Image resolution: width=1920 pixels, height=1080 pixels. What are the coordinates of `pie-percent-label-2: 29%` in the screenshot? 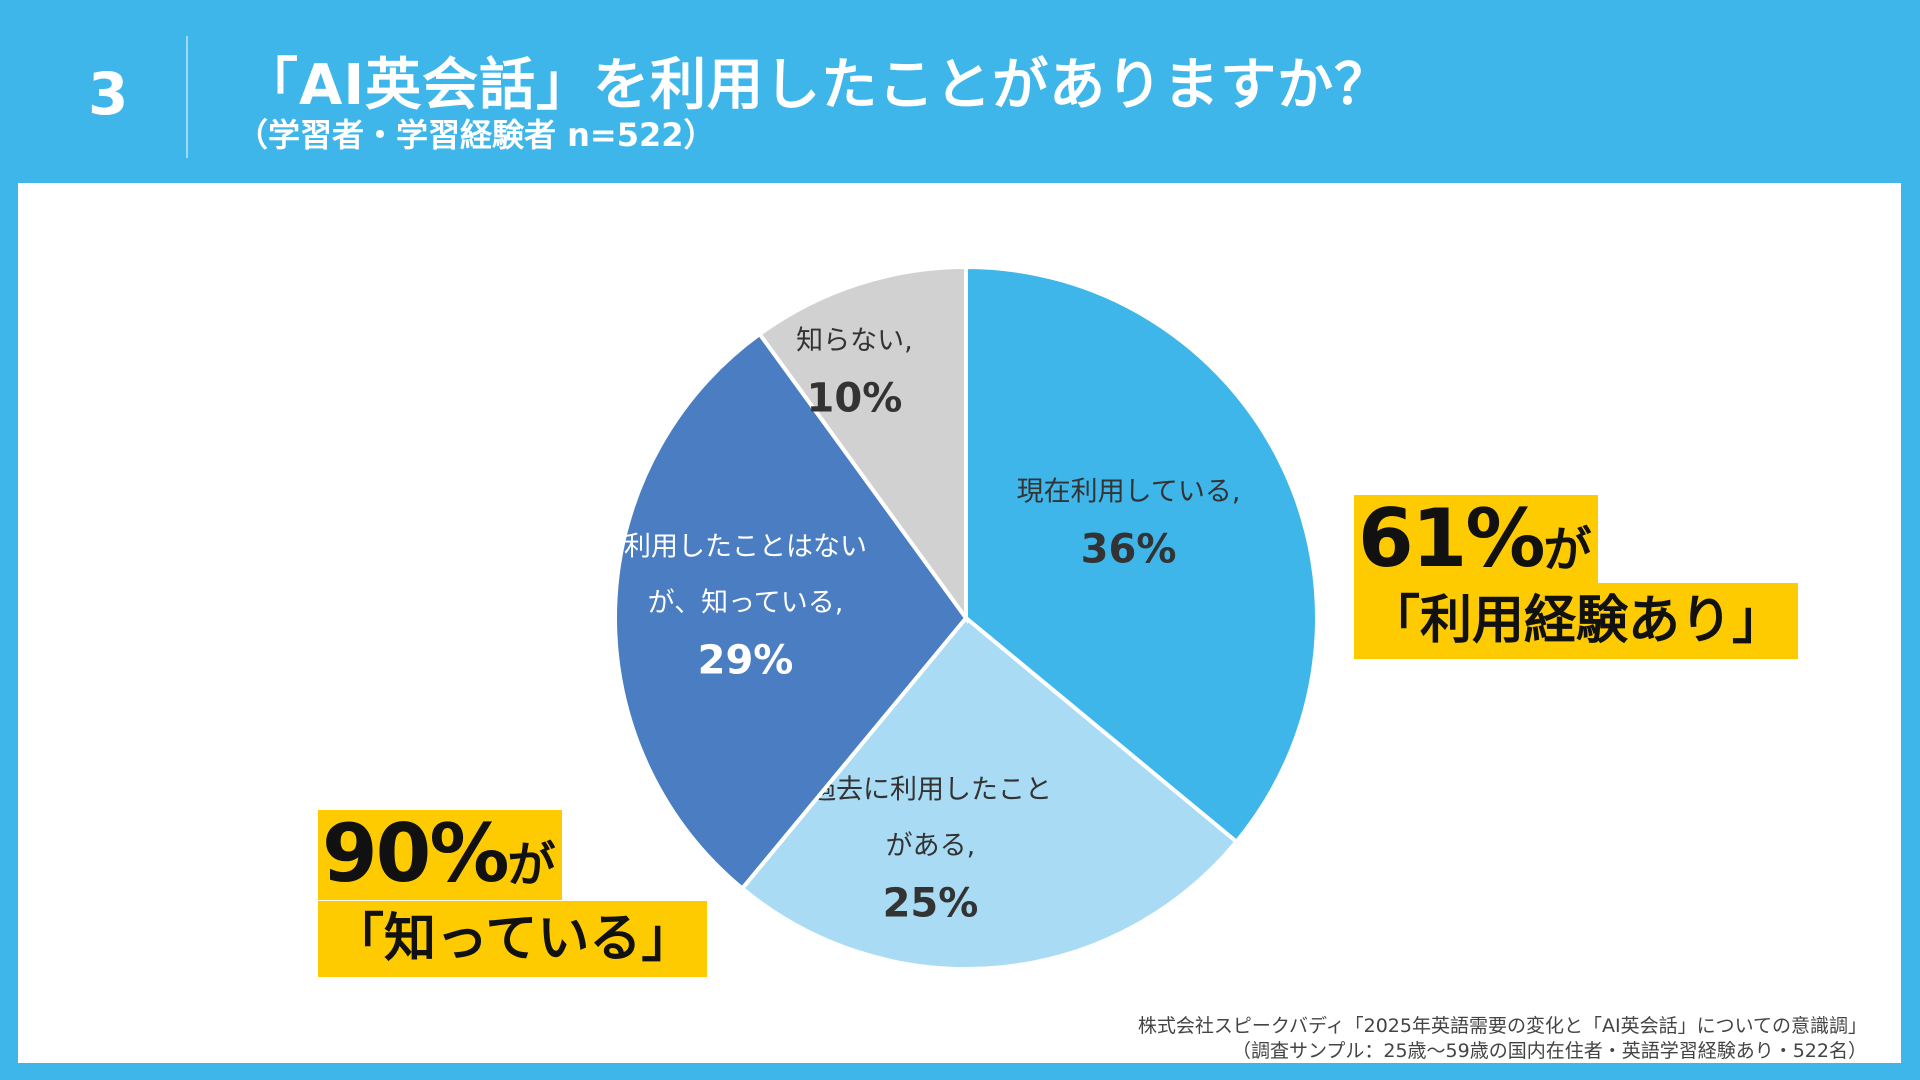 It's located at (746, 660).